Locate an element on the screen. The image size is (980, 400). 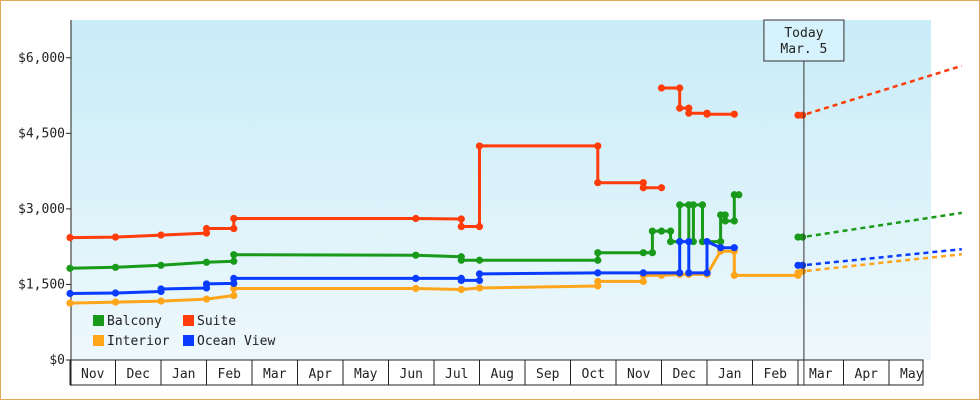
legend-label-balcony: Balcony is located at coordinates (134, 321).